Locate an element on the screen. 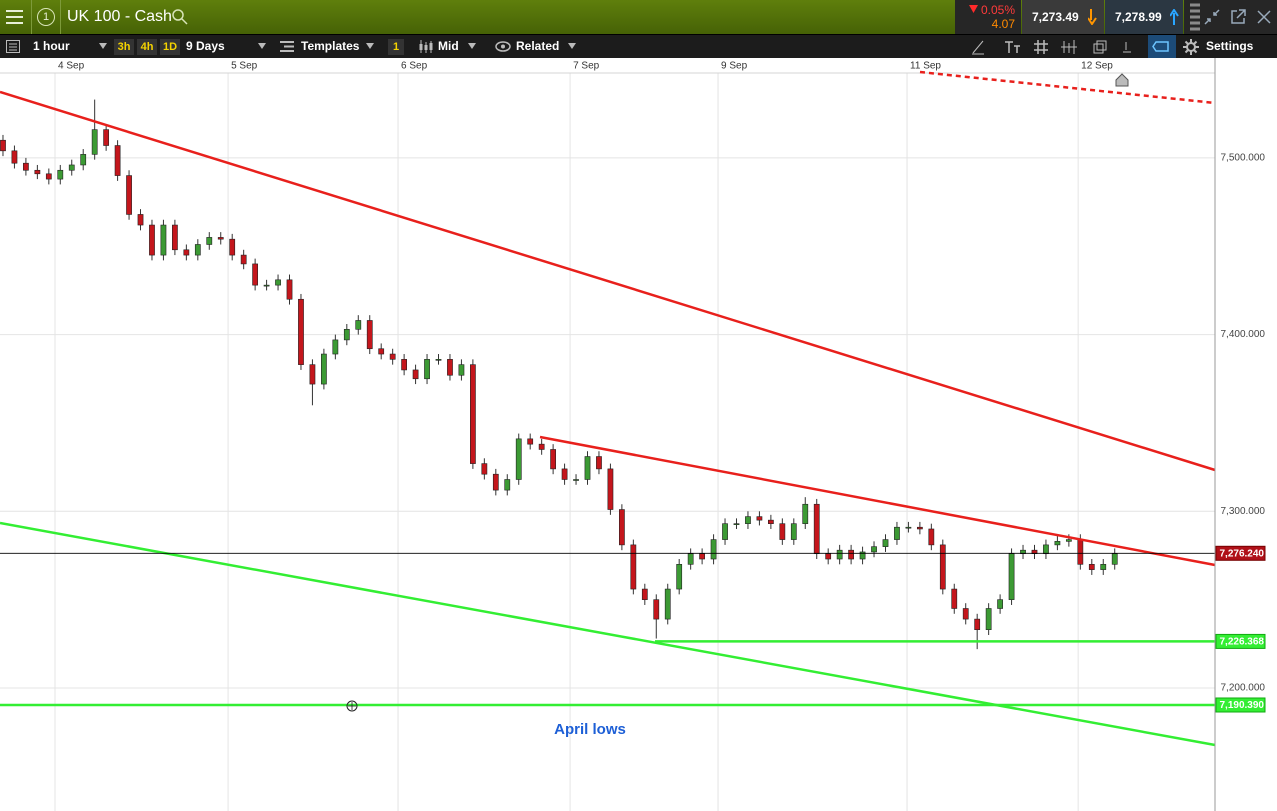 The height and width of the screenshot is (811, 1277). settings: Settings is located at coordinates (1230, 46).